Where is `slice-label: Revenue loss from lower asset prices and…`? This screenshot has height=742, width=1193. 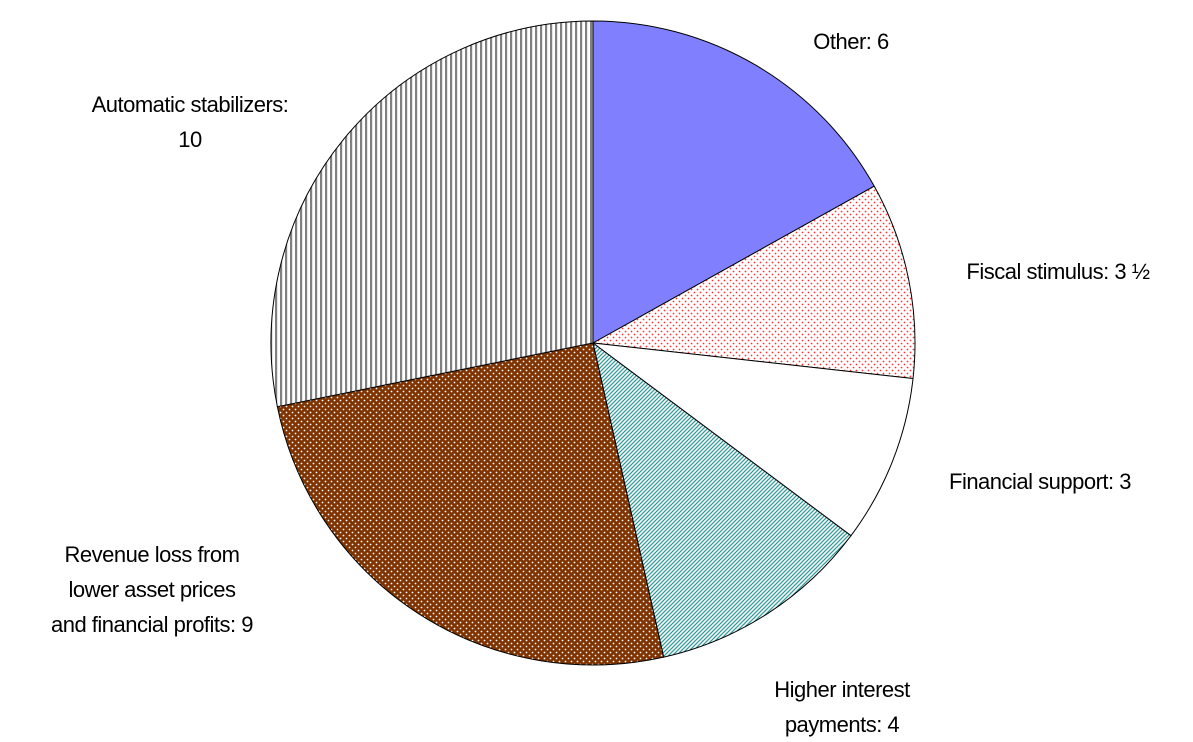 slice-label: Revenue loss from lower asset prices and… is located at coordinates (152, 589).